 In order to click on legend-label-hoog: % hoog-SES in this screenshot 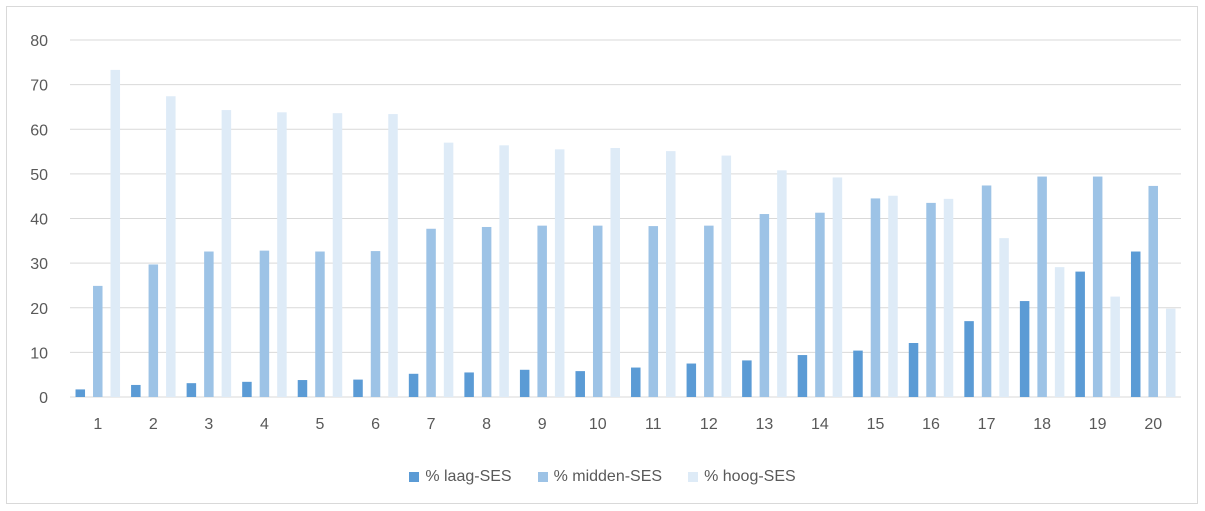, I will do `click(750, 476)`.